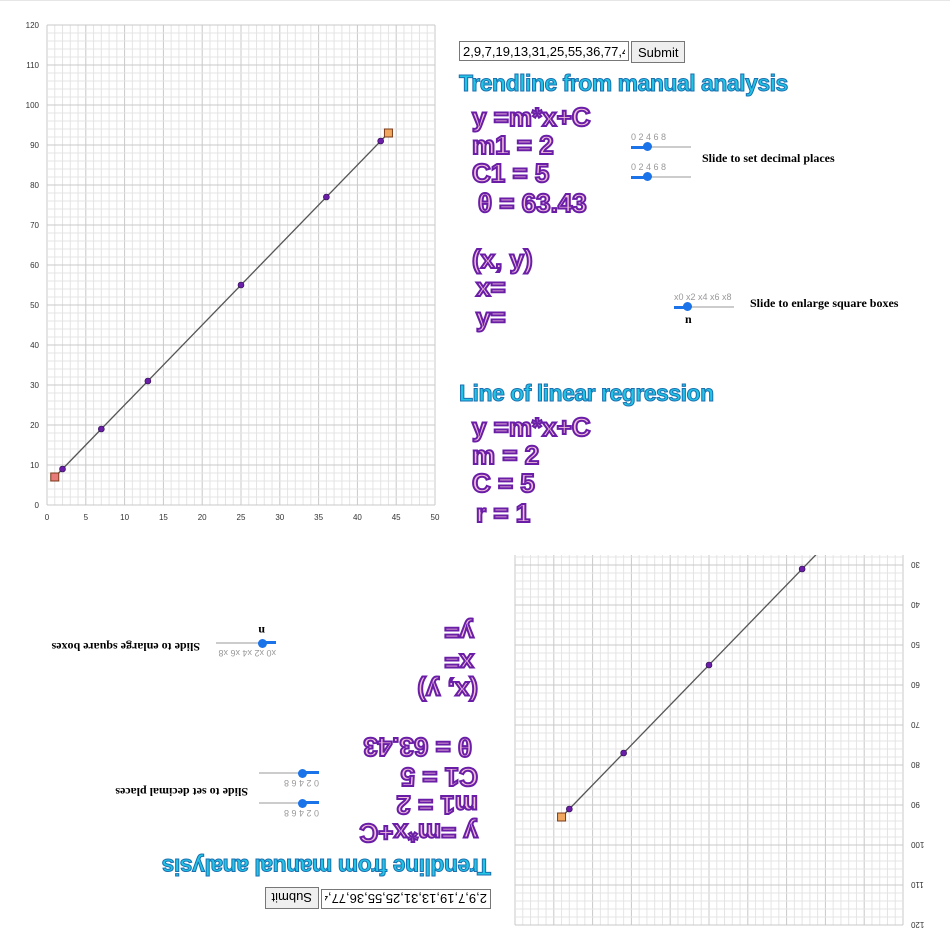 This screenshot has width=950, height=950. I want to click on submit-button-rotated: Submit, so click(292, 898).